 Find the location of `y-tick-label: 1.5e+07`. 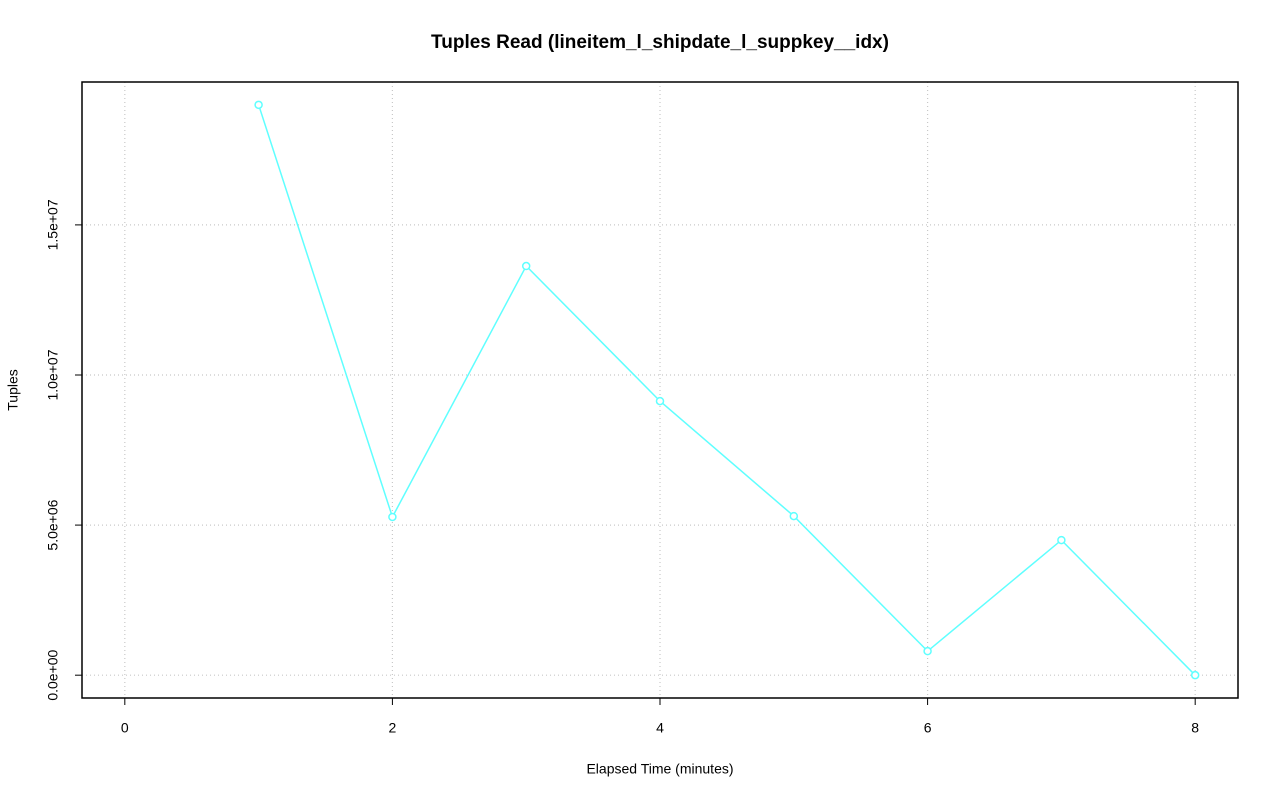

y-tick-label: 1.5e+07 is located at coordinates (53, 224).